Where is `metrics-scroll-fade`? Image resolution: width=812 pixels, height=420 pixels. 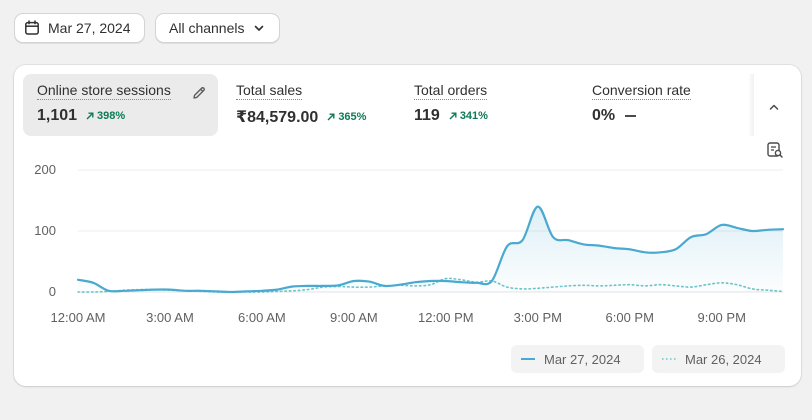
metrics-scroll-fade is located at coordinates (751, 105).